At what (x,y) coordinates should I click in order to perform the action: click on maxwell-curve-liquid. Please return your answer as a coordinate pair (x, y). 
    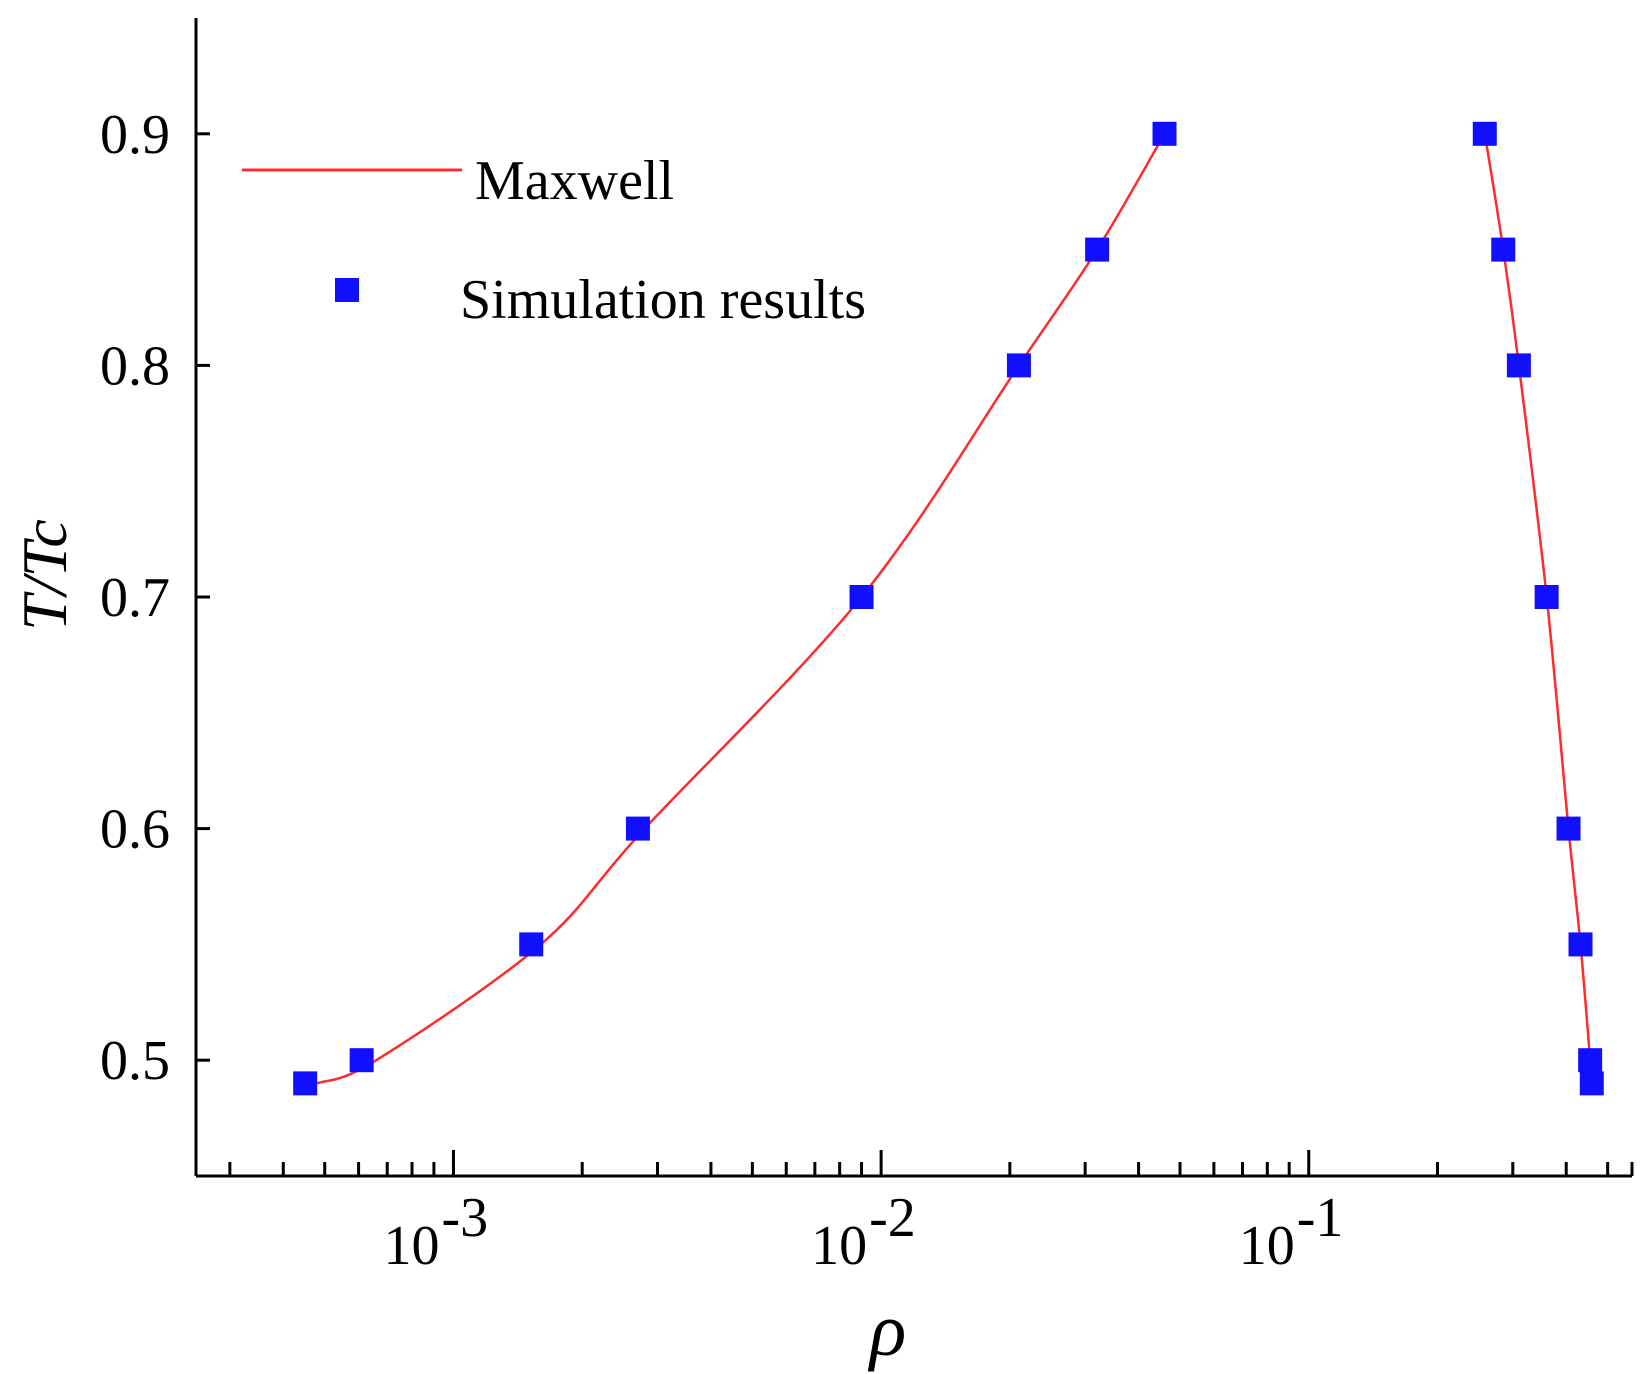
    Looking at the image, I should click on (1538, 608).